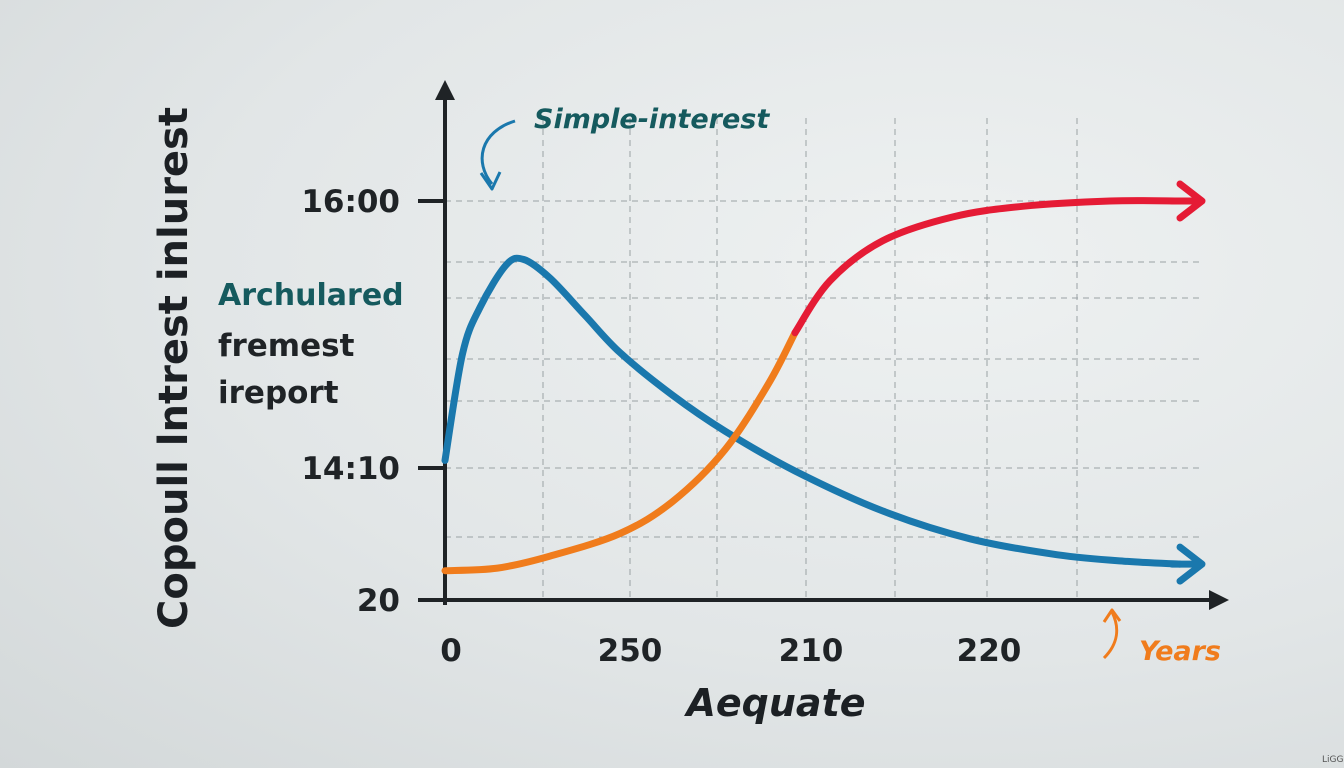 The height and width of the screenshot is (768, 1344). I want to click on years-curved-arrow-icon, so click(1110, 635).